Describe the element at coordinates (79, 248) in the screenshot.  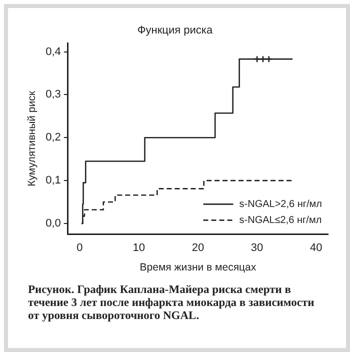
I see `x-tick-label: 0` at that location.